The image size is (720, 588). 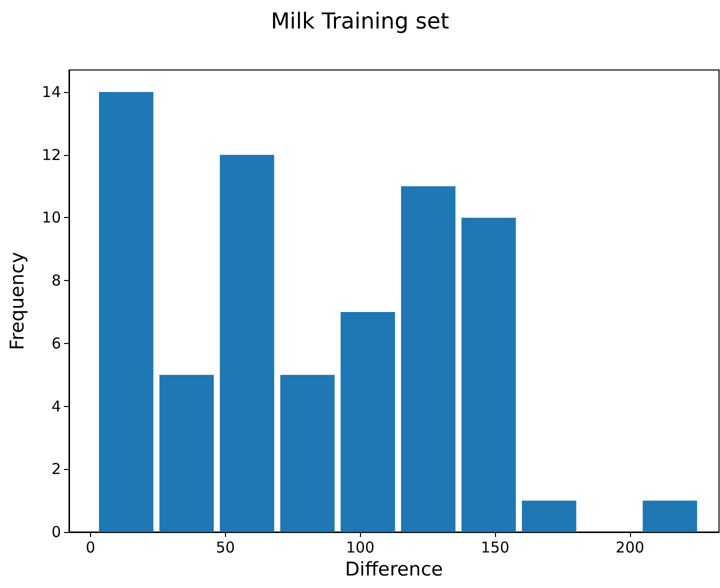 What do you see at coordinates (394, 569) in the screenshot?
I see `x-axis-title: Difference` at bounding box center [394, 569].